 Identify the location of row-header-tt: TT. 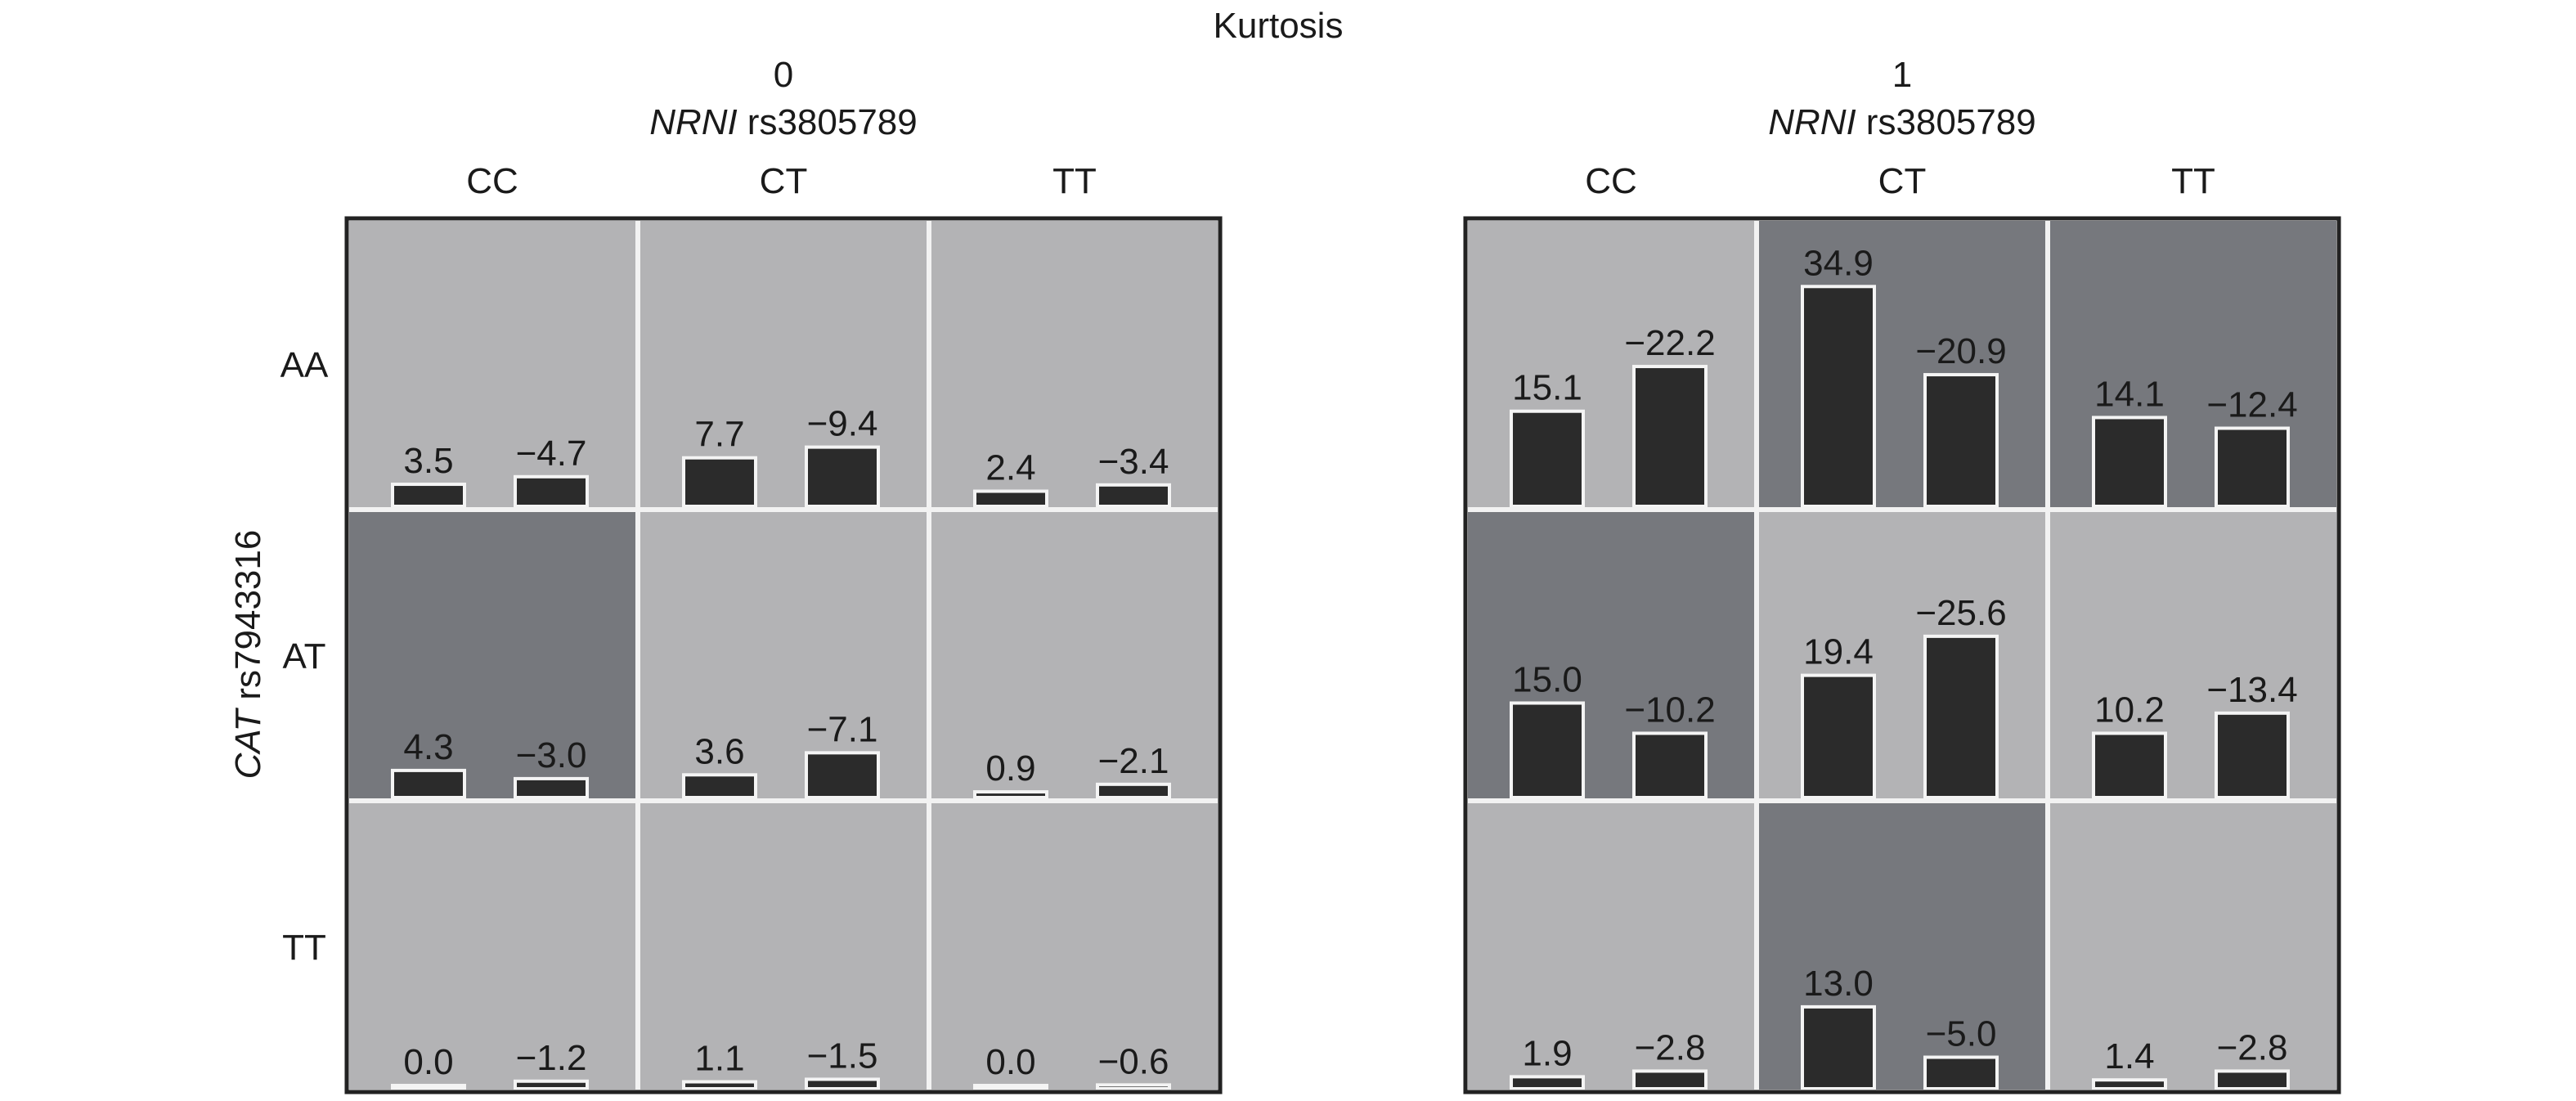
(304, 948).